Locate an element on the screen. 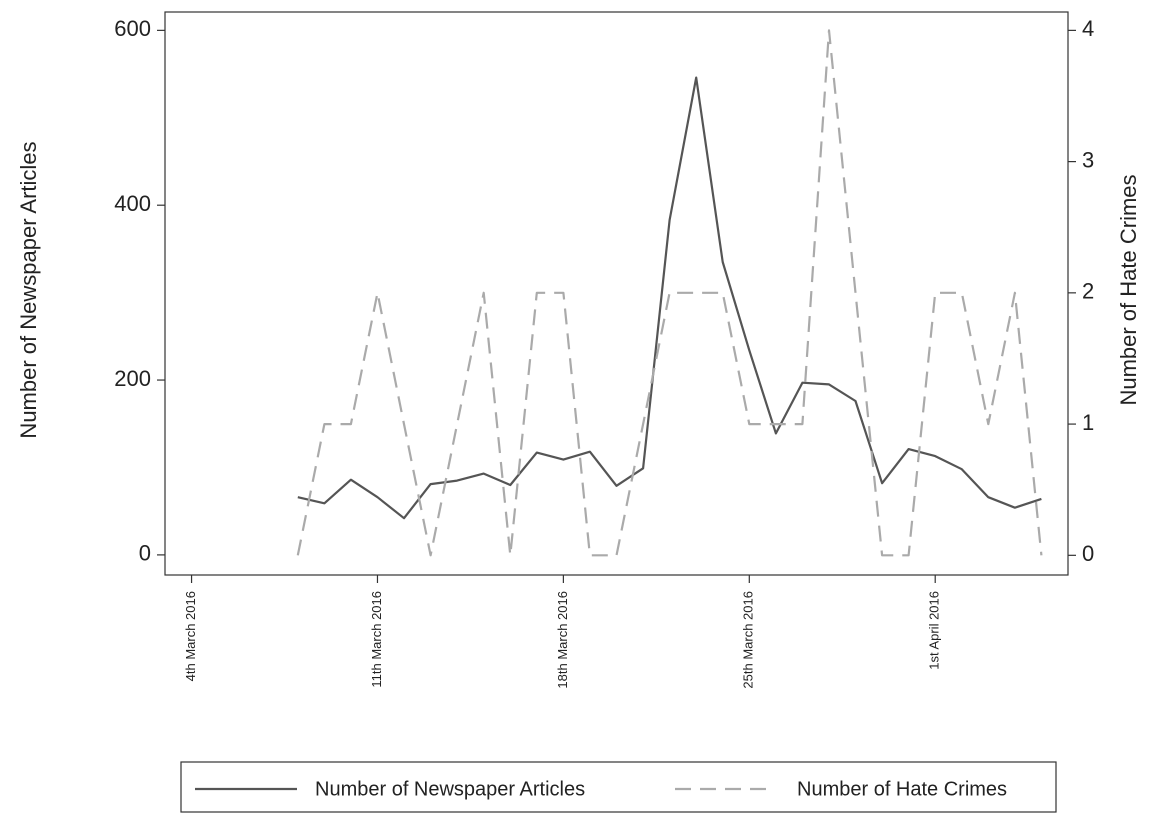 Image resolution: width=1151 pixels, height=819 pixels. y2-axis-label: Number of Hate Crimes is located at coordinates (1128, 289).